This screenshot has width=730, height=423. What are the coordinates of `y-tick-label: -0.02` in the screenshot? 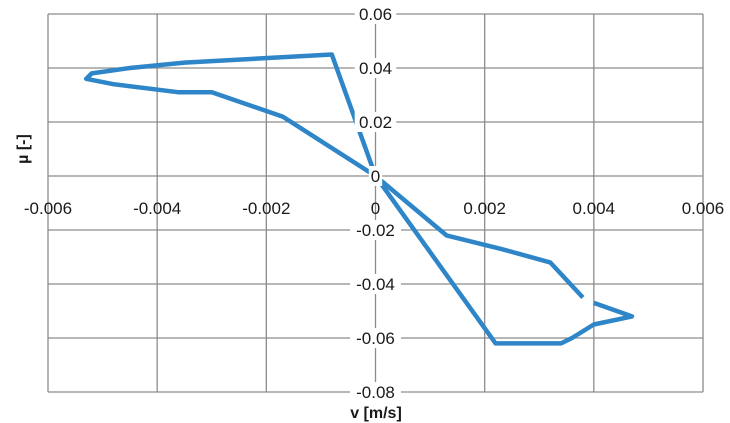 It's located at (375, 230).